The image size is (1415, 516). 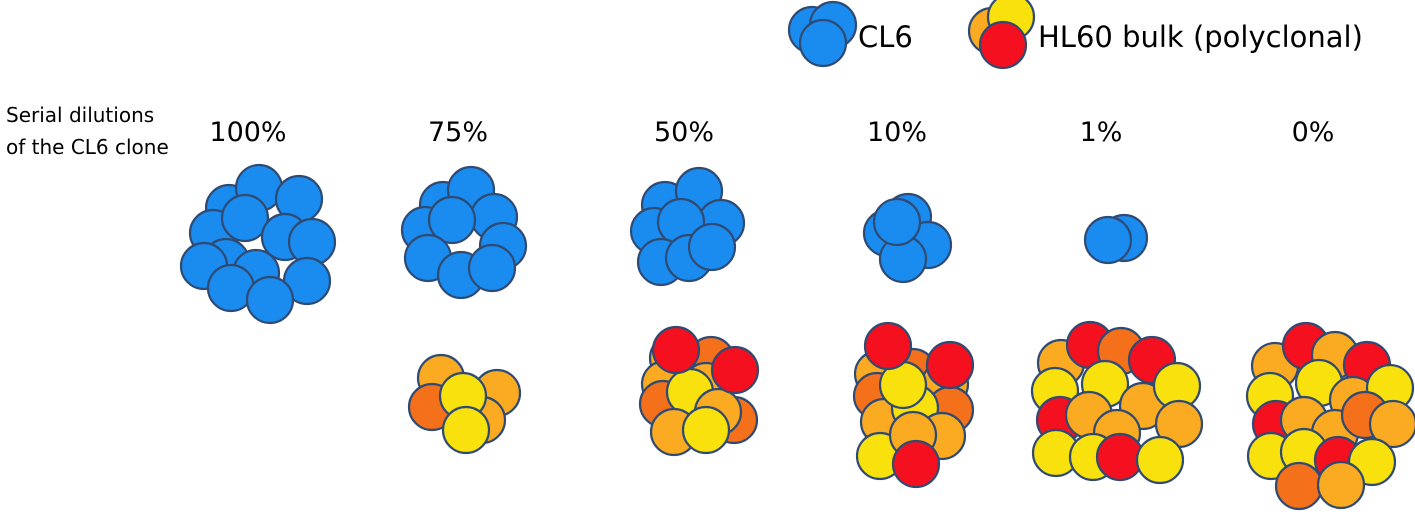 I want to click on dilution-label-100: 100%, so click(x=247, y=132).